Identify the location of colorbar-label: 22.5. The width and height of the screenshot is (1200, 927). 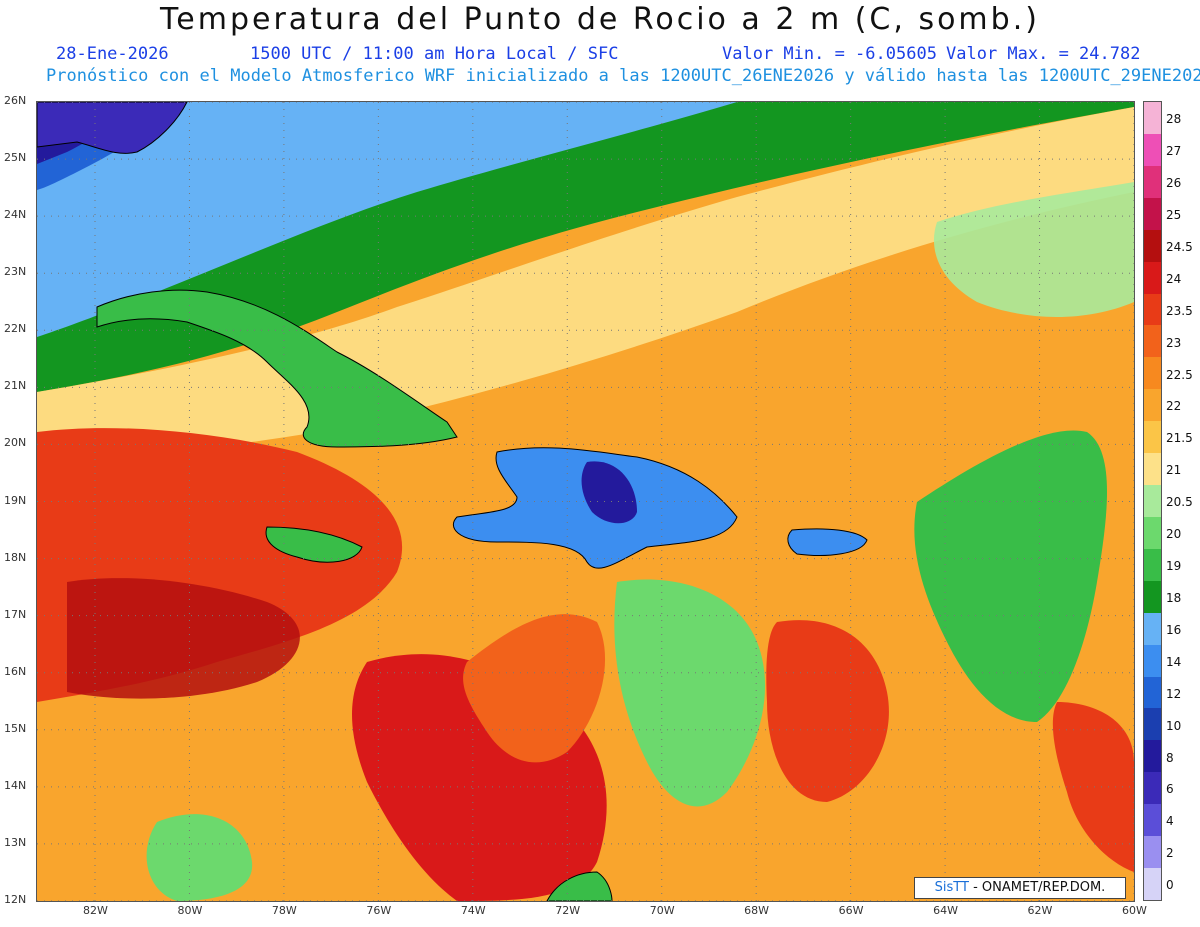
(1179, 374).